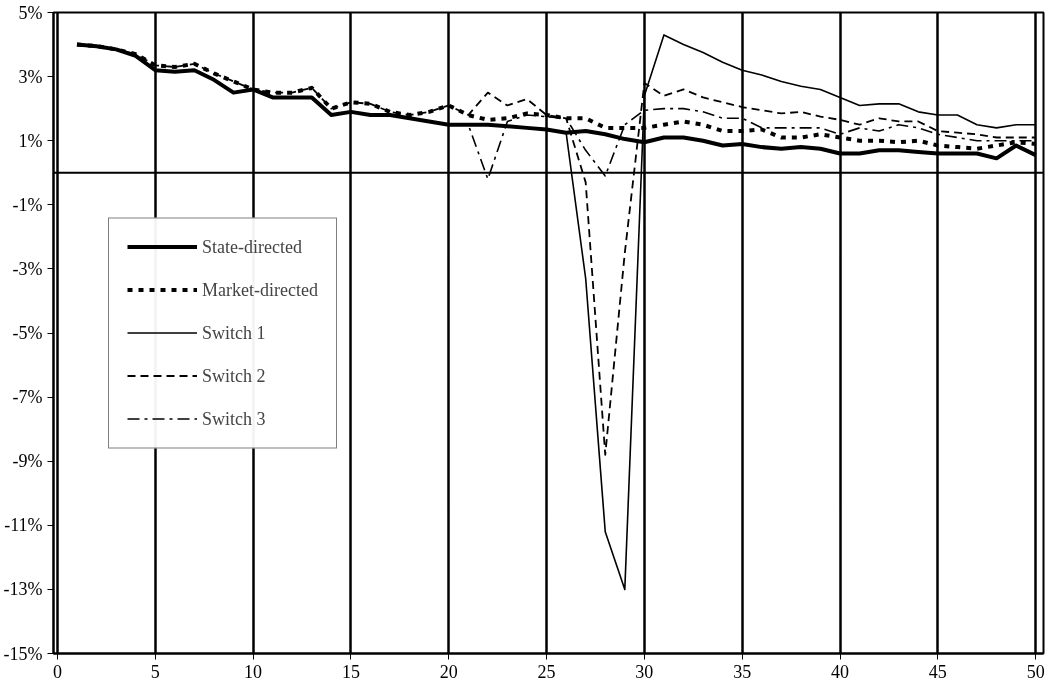 Image resolution: width=1059 pixels, height=685 pixels. I want to click on x-tick-label: 20, so click(448, 671).